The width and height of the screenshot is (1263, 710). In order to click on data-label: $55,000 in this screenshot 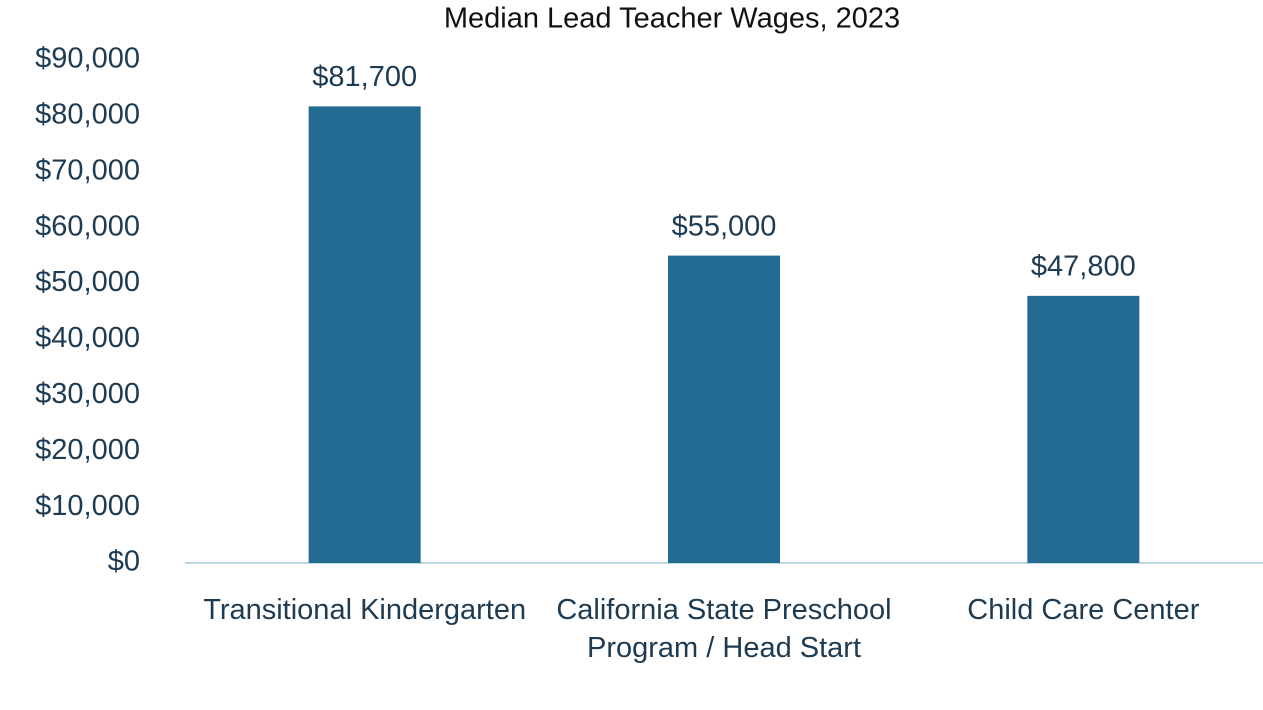, I will do `click(724, 226)`.